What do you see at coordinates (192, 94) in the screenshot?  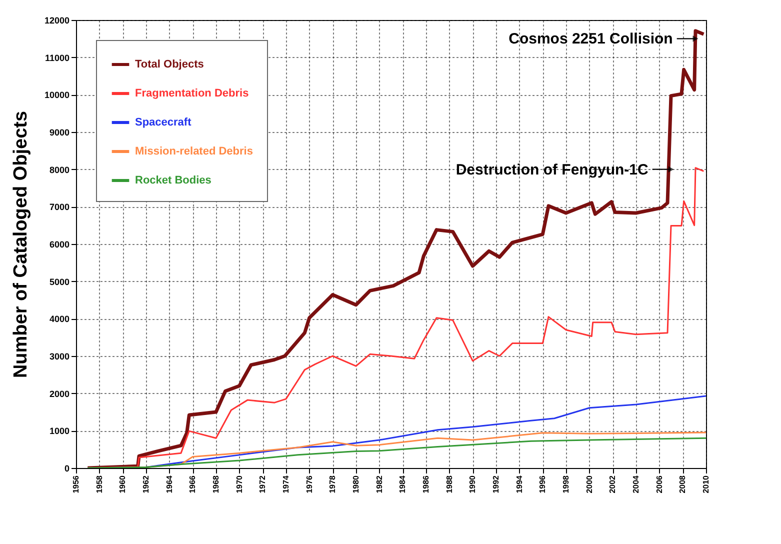 I see `legend-label: Fragmentation Debris` at bounding box center [192, 94].